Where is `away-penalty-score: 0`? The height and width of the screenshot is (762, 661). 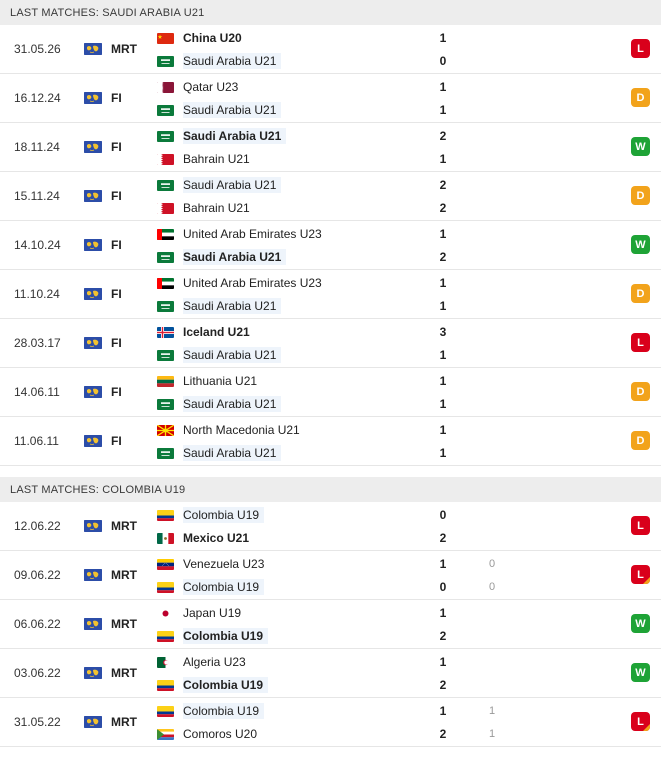
away-penalty-score: 0 is located at coordinates (492, 587).